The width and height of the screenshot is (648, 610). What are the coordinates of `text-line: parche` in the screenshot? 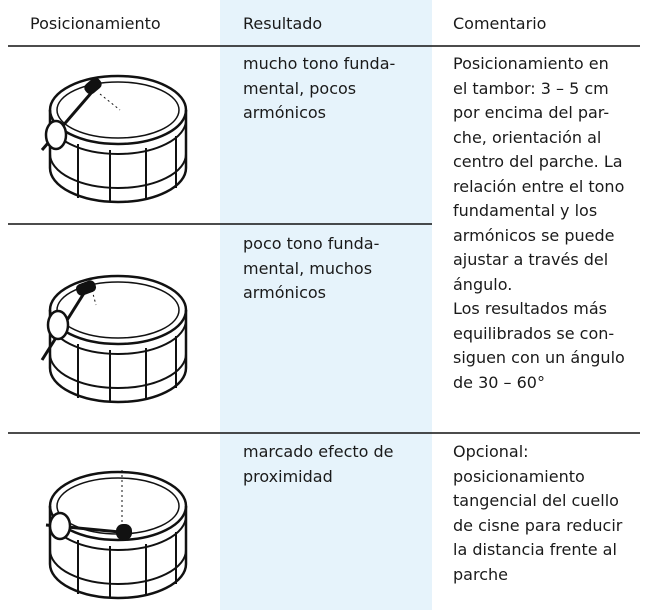 It's located at (480, 574).